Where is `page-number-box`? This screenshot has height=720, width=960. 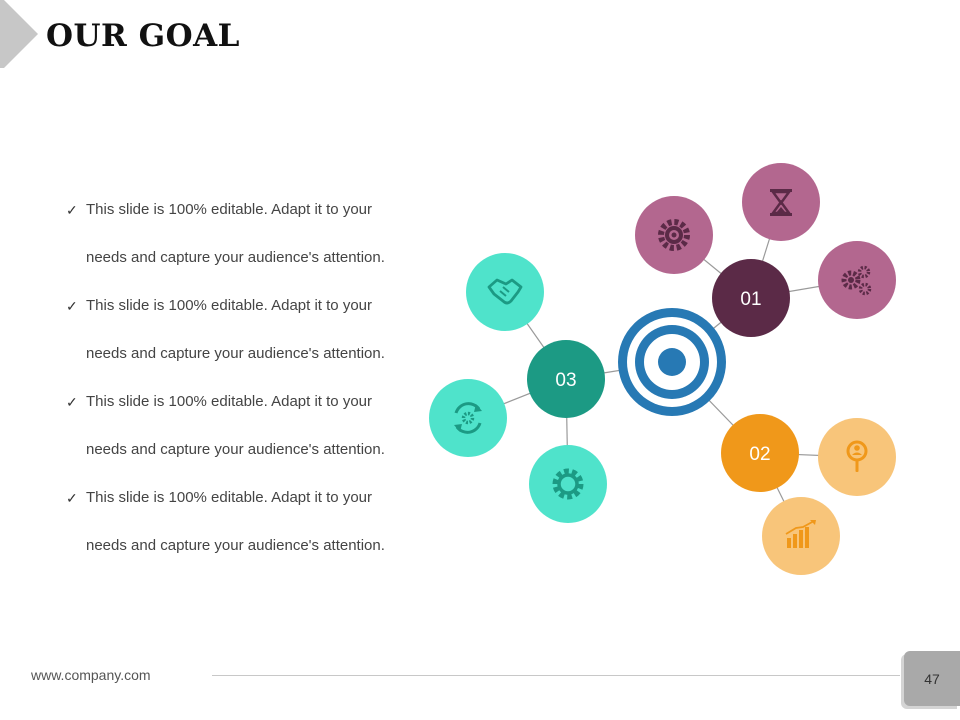 page-number-box is located at coordinates (932, 678).